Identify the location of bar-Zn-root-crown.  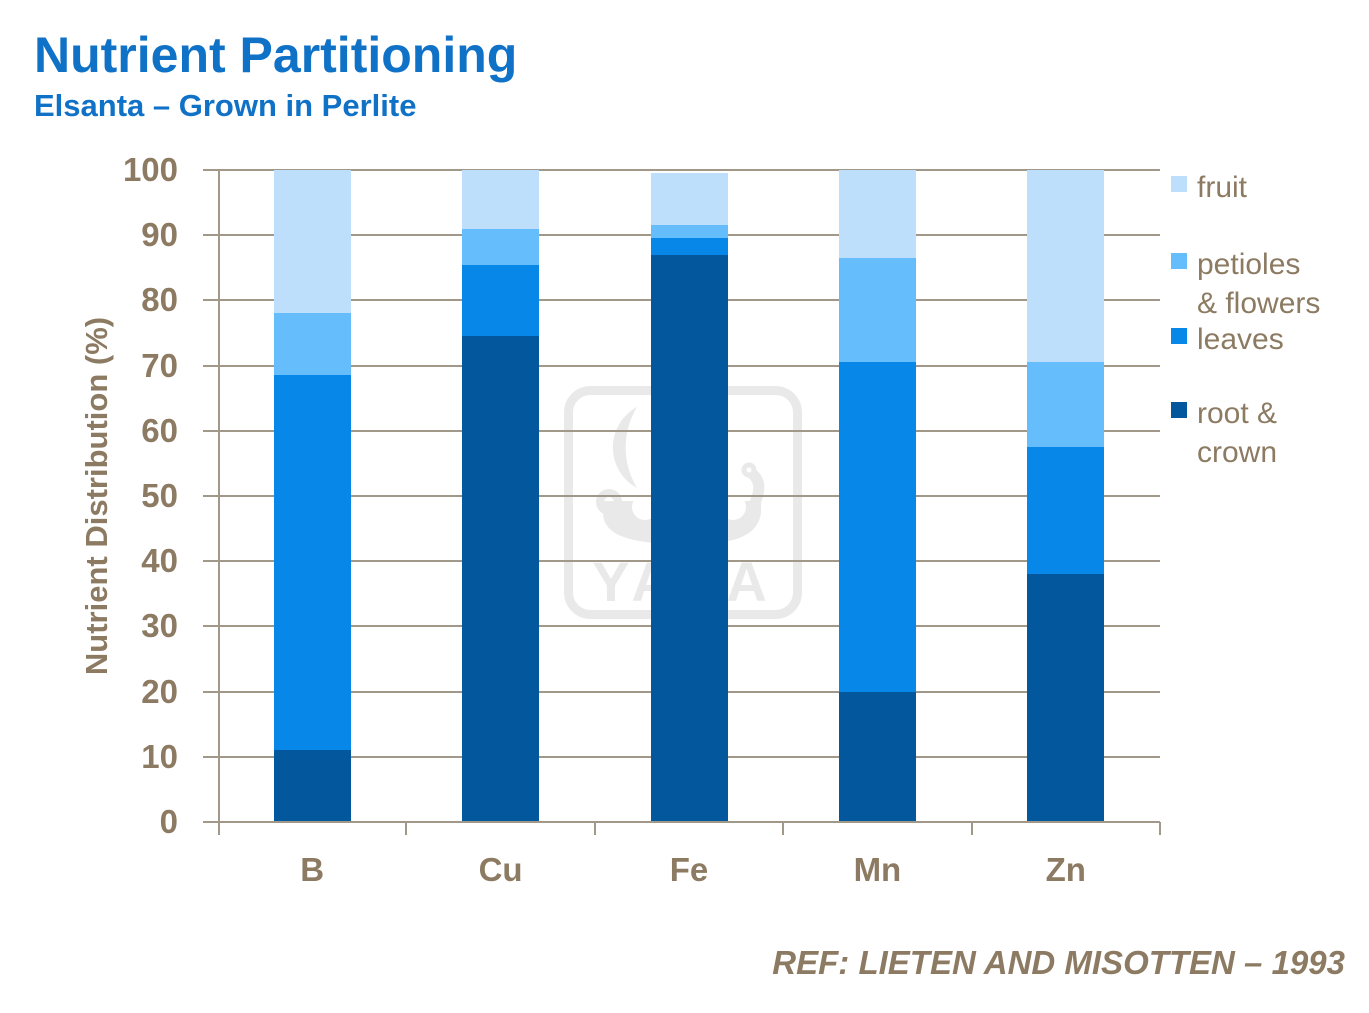
(1066, 698).